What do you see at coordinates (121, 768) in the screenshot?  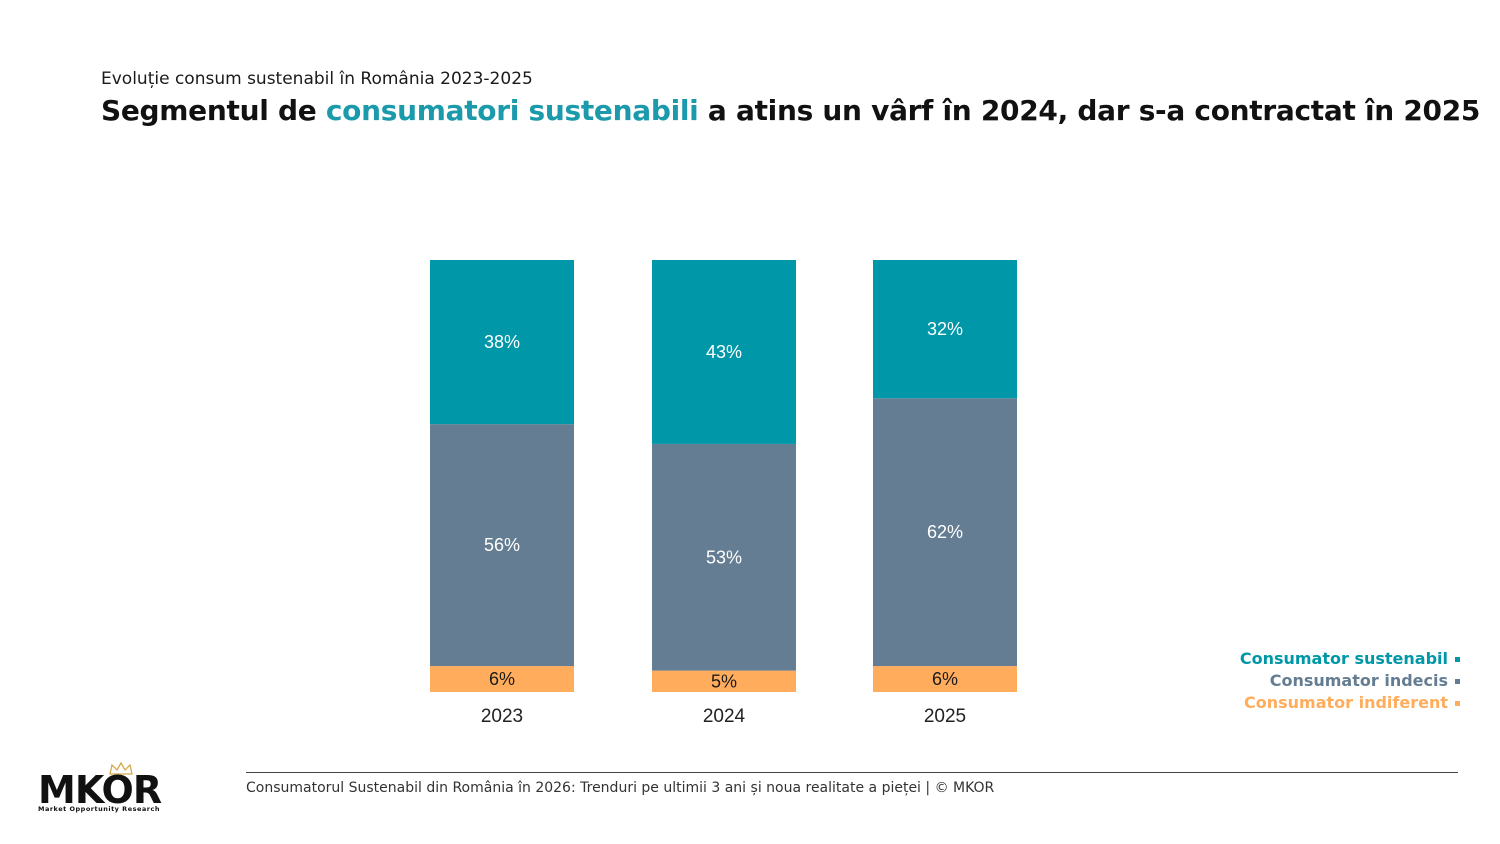 I see `crown-icon` at bounding box center [121, 768].